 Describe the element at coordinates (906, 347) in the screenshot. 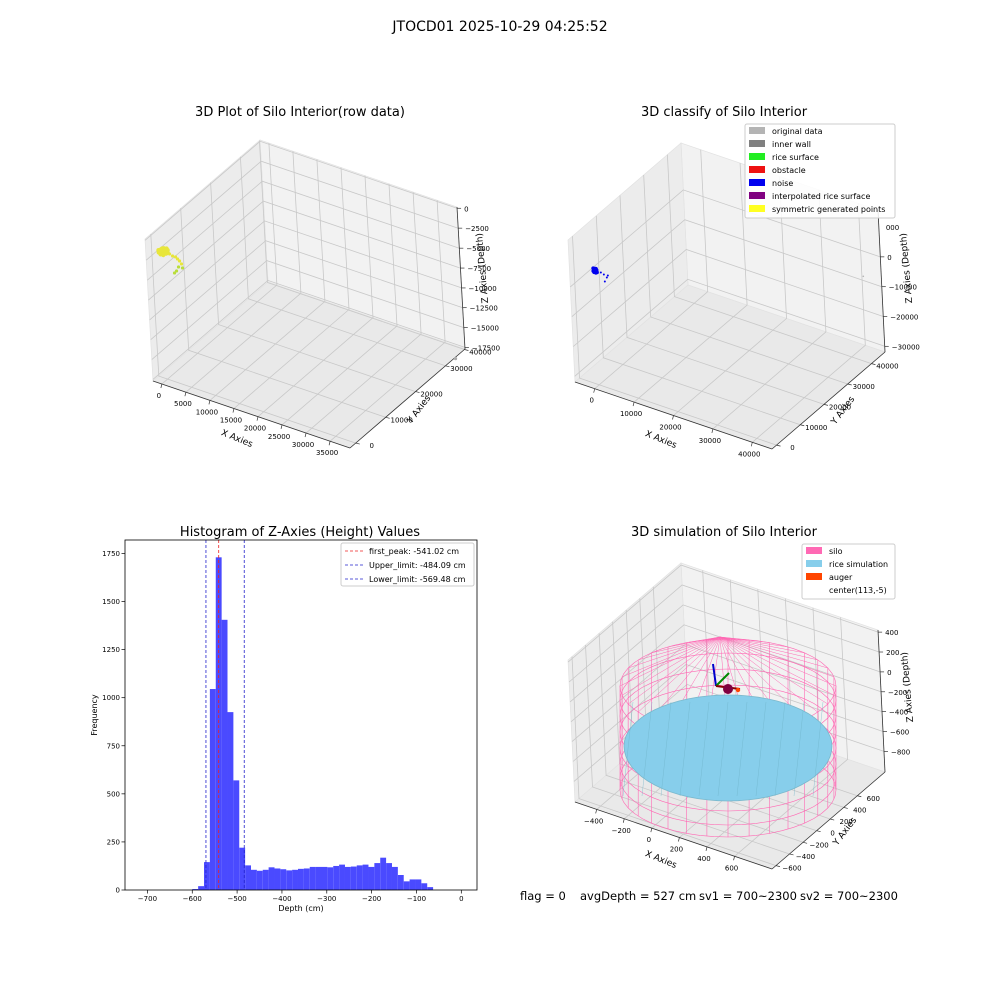

I see `z-tick-label: −30000` at that location.